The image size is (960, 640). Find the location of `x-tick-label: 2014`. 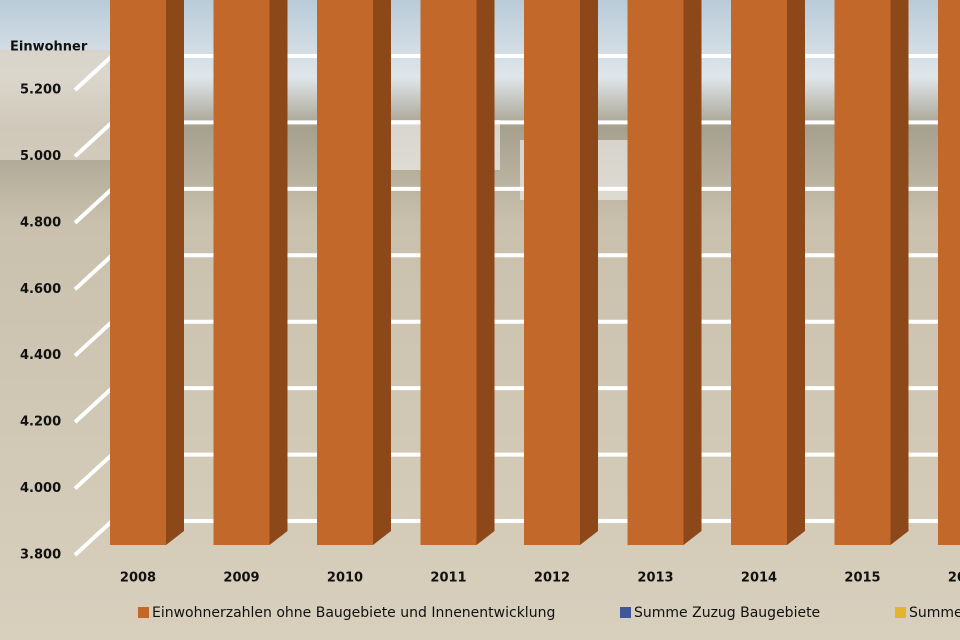

x-tick-label: 2014 is located at coordinates (759, 578).